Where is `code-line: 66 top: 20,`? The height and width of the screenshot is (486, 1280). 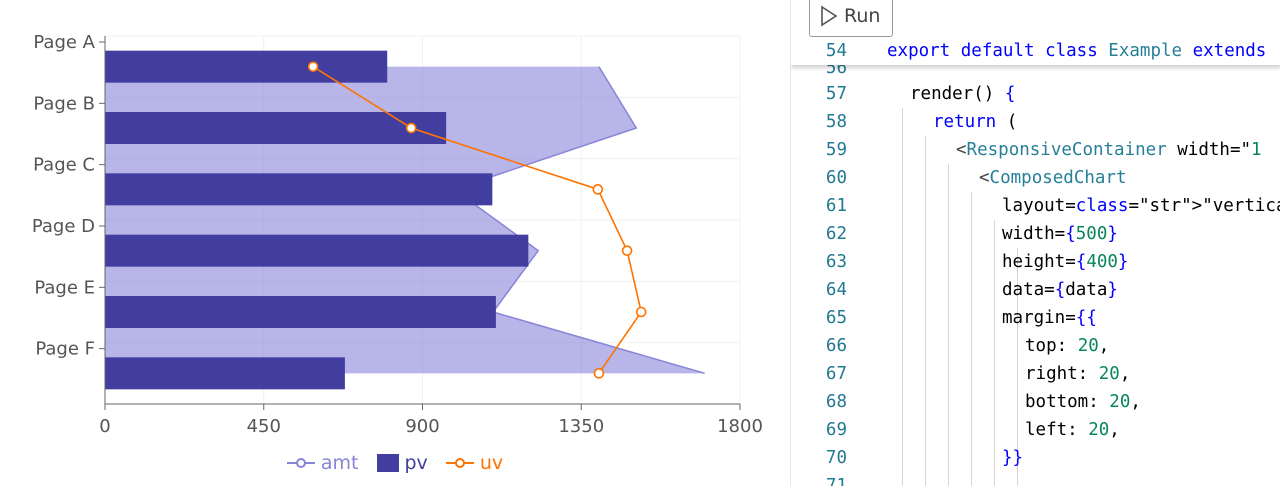 code-line: 66 top: 20, is located at coordinates (1035, 346).